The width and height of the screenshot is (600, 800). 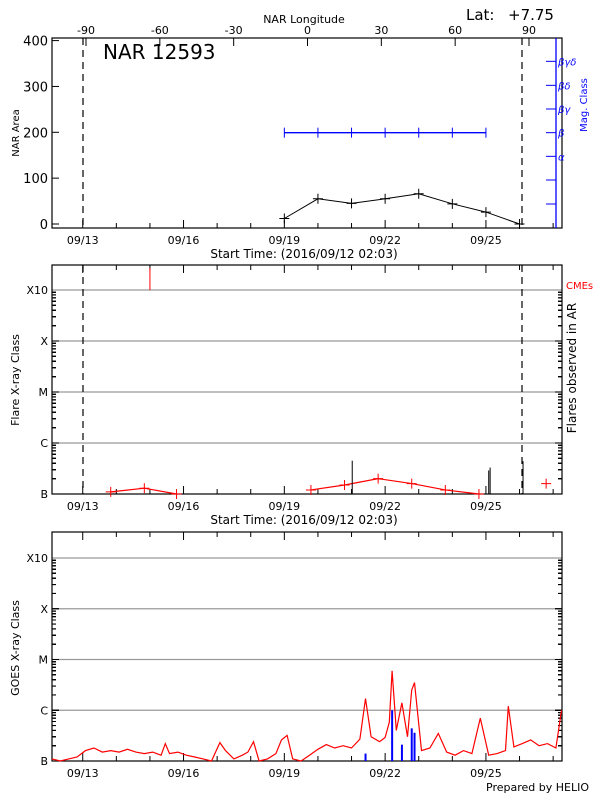 What do you see at coordinates (44, 225) in the screenshot?
I see `y-tick-label: 0` at bounding box center [44, 225].